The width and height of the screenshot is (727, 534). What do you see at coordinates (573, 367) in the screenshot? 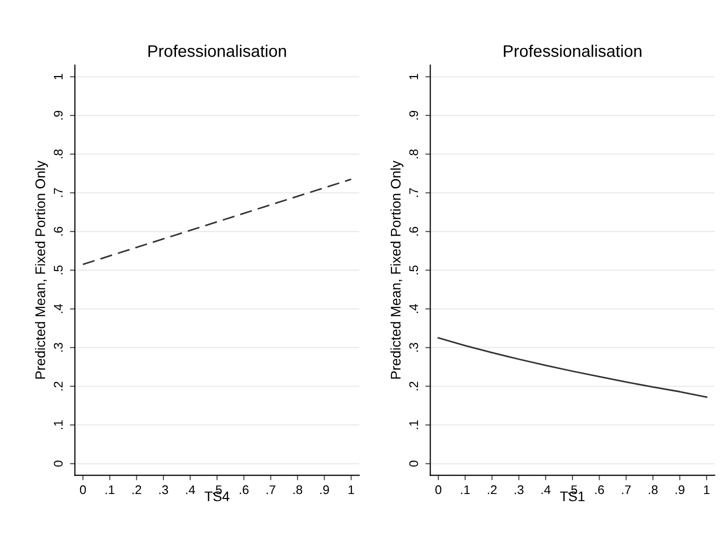
I see `line-series` at bounding box center [573, 367].